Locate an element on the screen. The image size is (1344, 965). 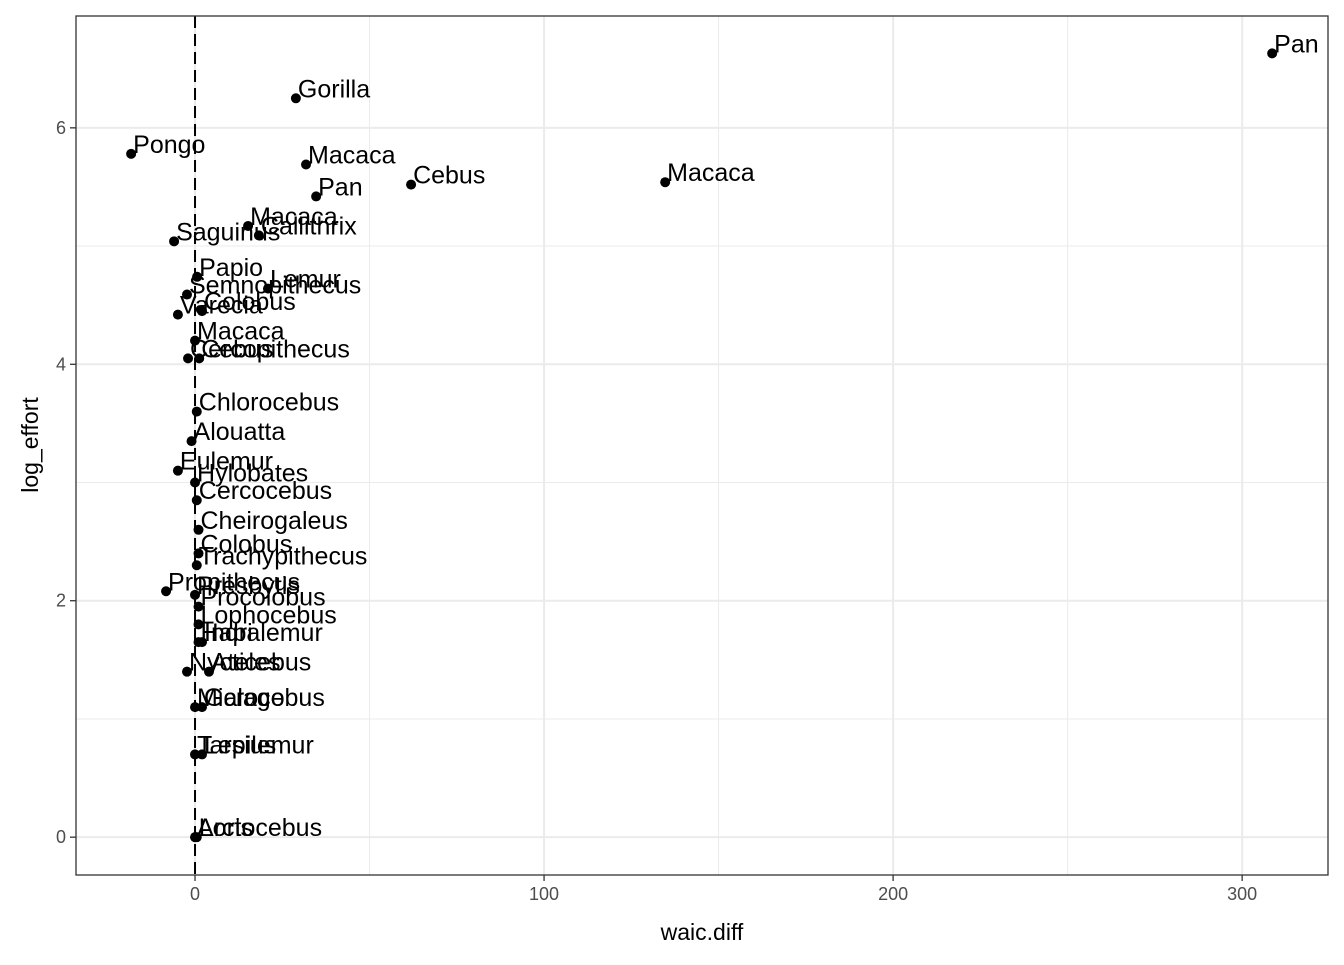
x-tick-label: 200 is located at coordinates (893, 894).